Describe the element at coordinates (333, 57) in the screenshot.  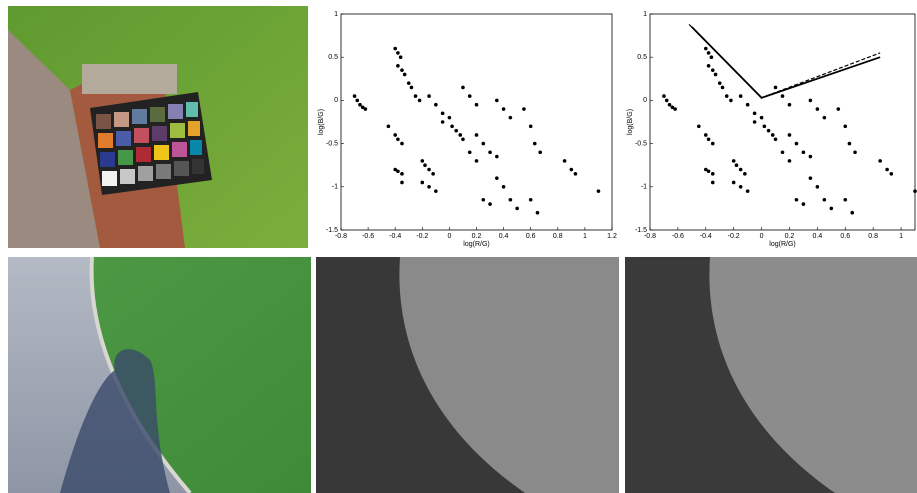
I see `y-tick-label: 0.5` at that location.